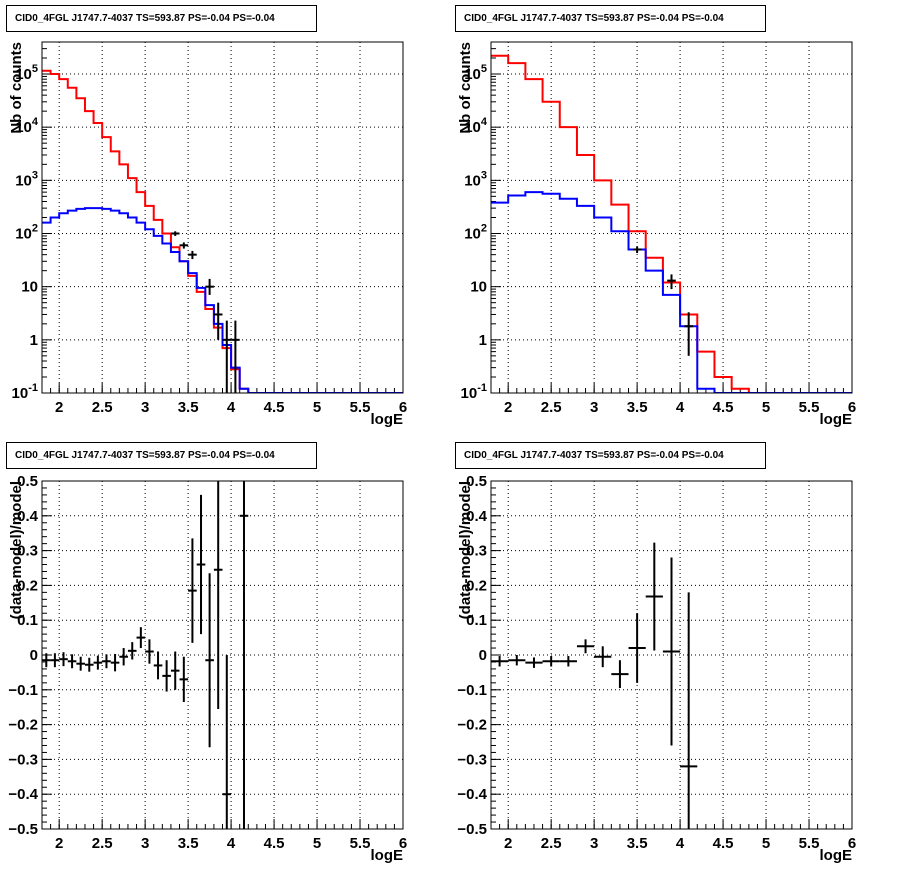 The width and height of the screenshot is (898, 875). What do you see at coordinates (476, 551) in the screenshot?
I see `y-tick-label: 0.3` at bounding box center [476, 551].